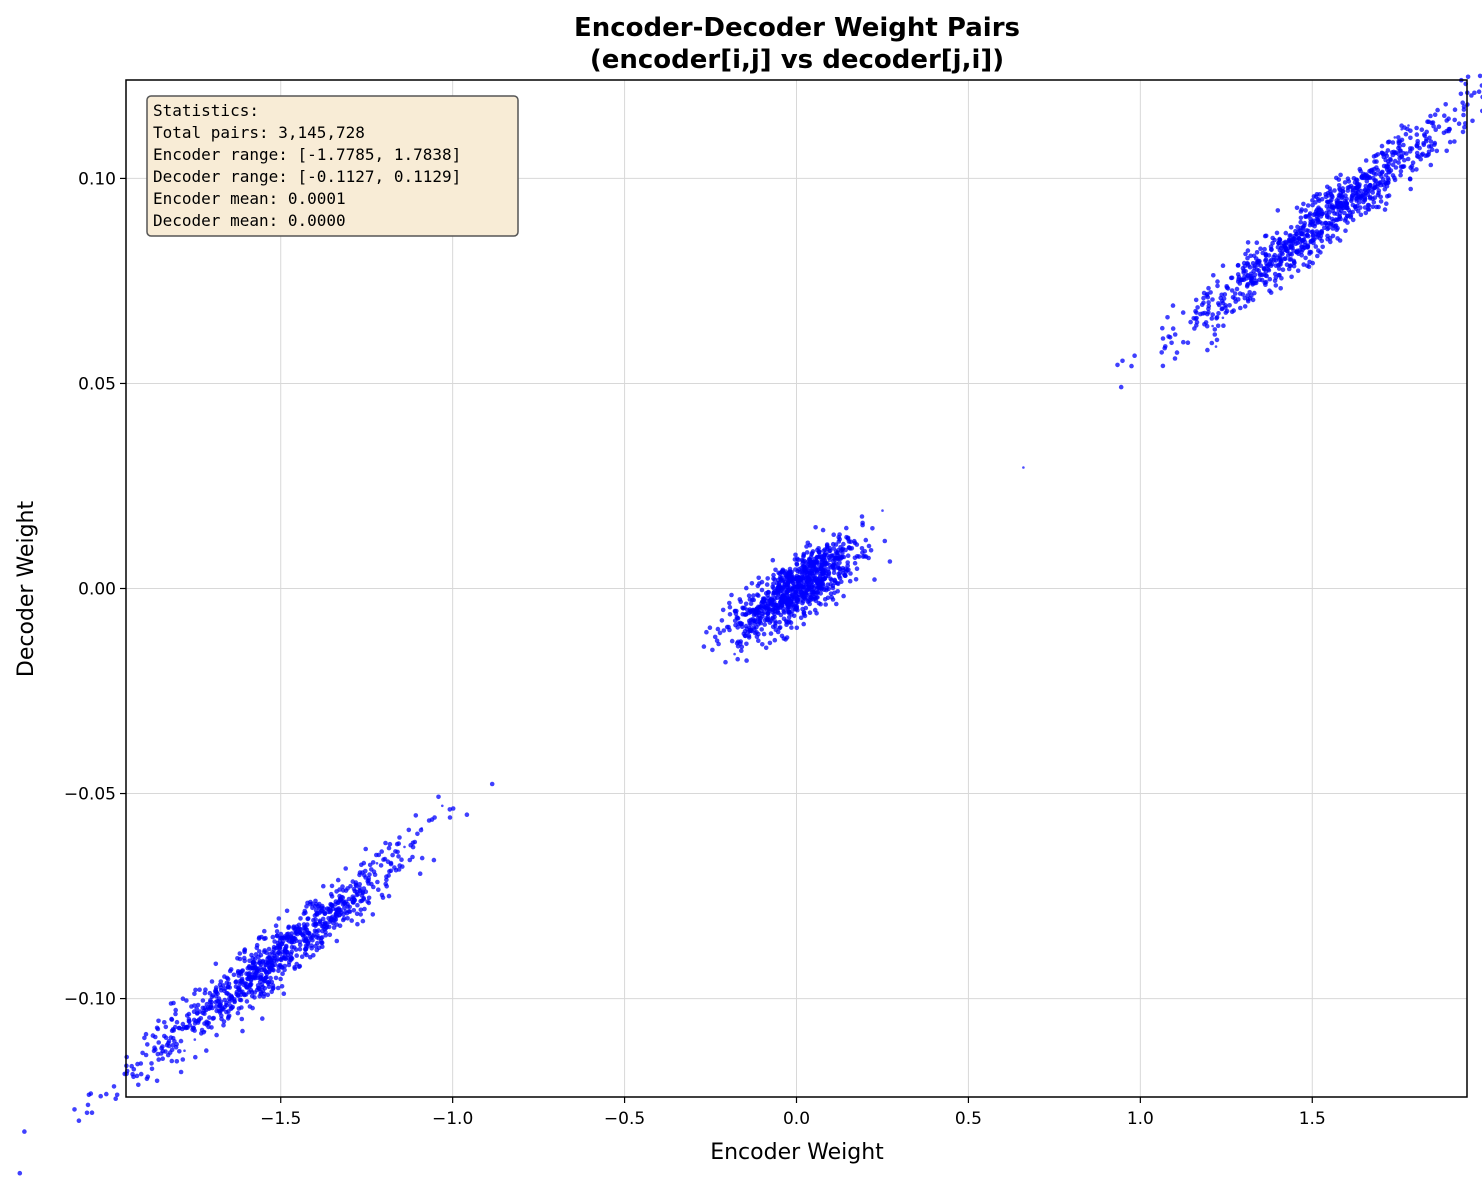  What do you see at coordinates (206, 110) in the screenshot?
I see `stats-line-heading: Statistics:` at bounding box center [206, 110].